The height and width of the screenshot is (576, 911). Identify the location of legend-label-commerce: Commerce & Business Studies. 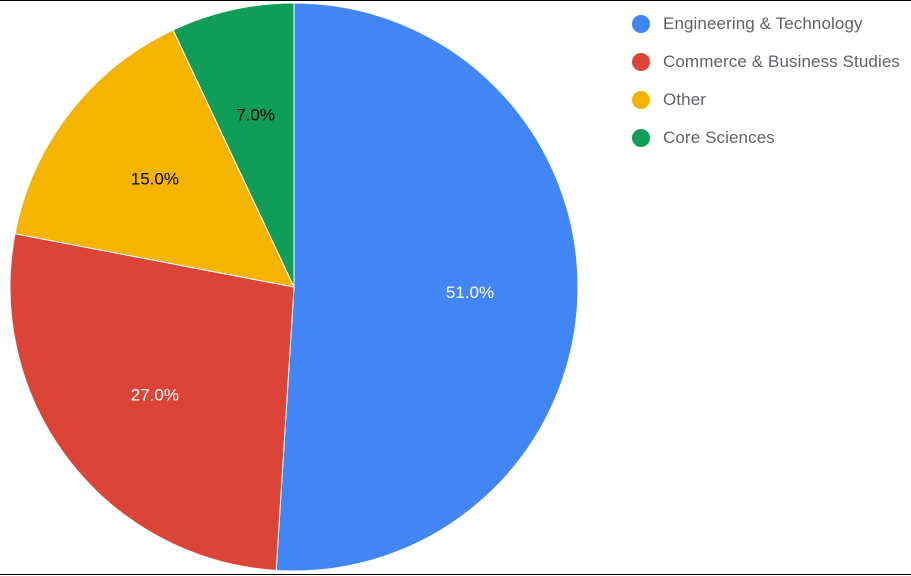
(782, 61).